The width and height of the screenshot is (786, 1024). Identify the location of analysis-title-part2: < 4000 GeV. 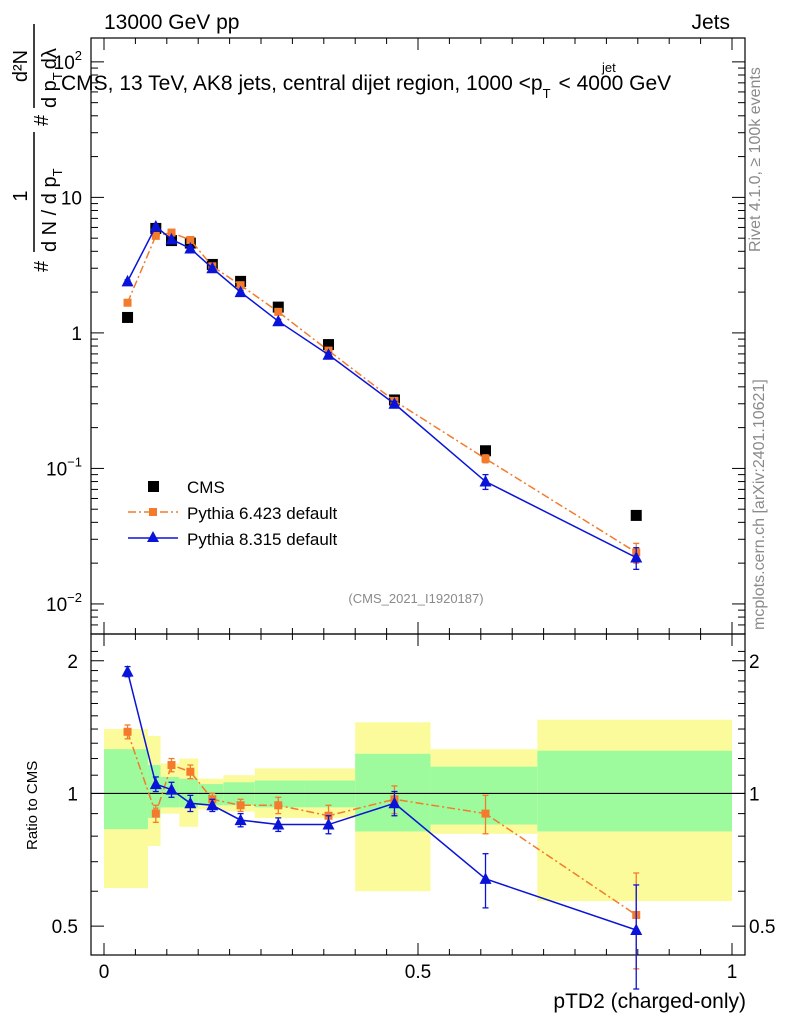
(615, 83).